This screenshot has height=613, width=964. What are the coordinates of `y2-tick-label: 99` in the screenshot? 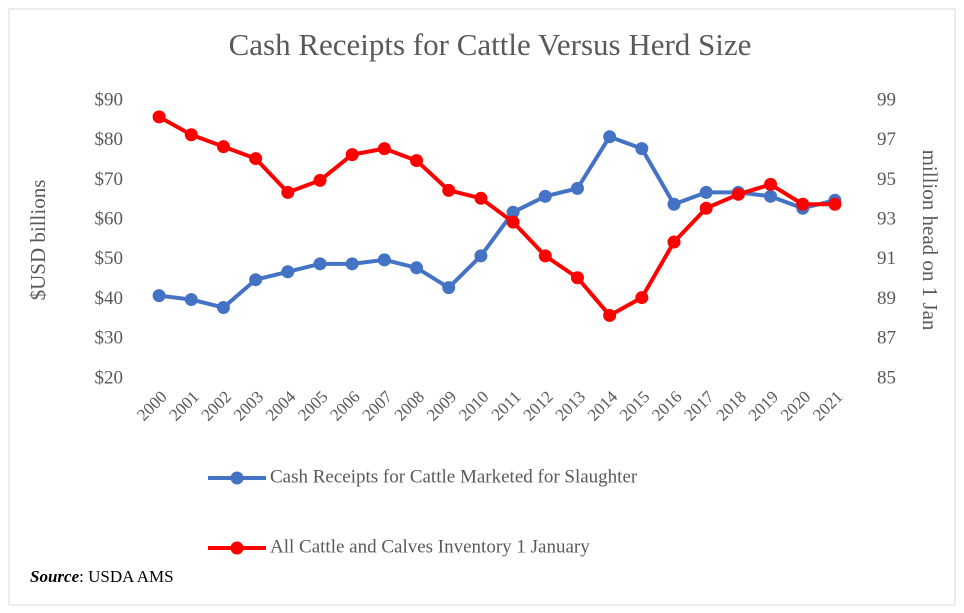 It's located at (886, 99).